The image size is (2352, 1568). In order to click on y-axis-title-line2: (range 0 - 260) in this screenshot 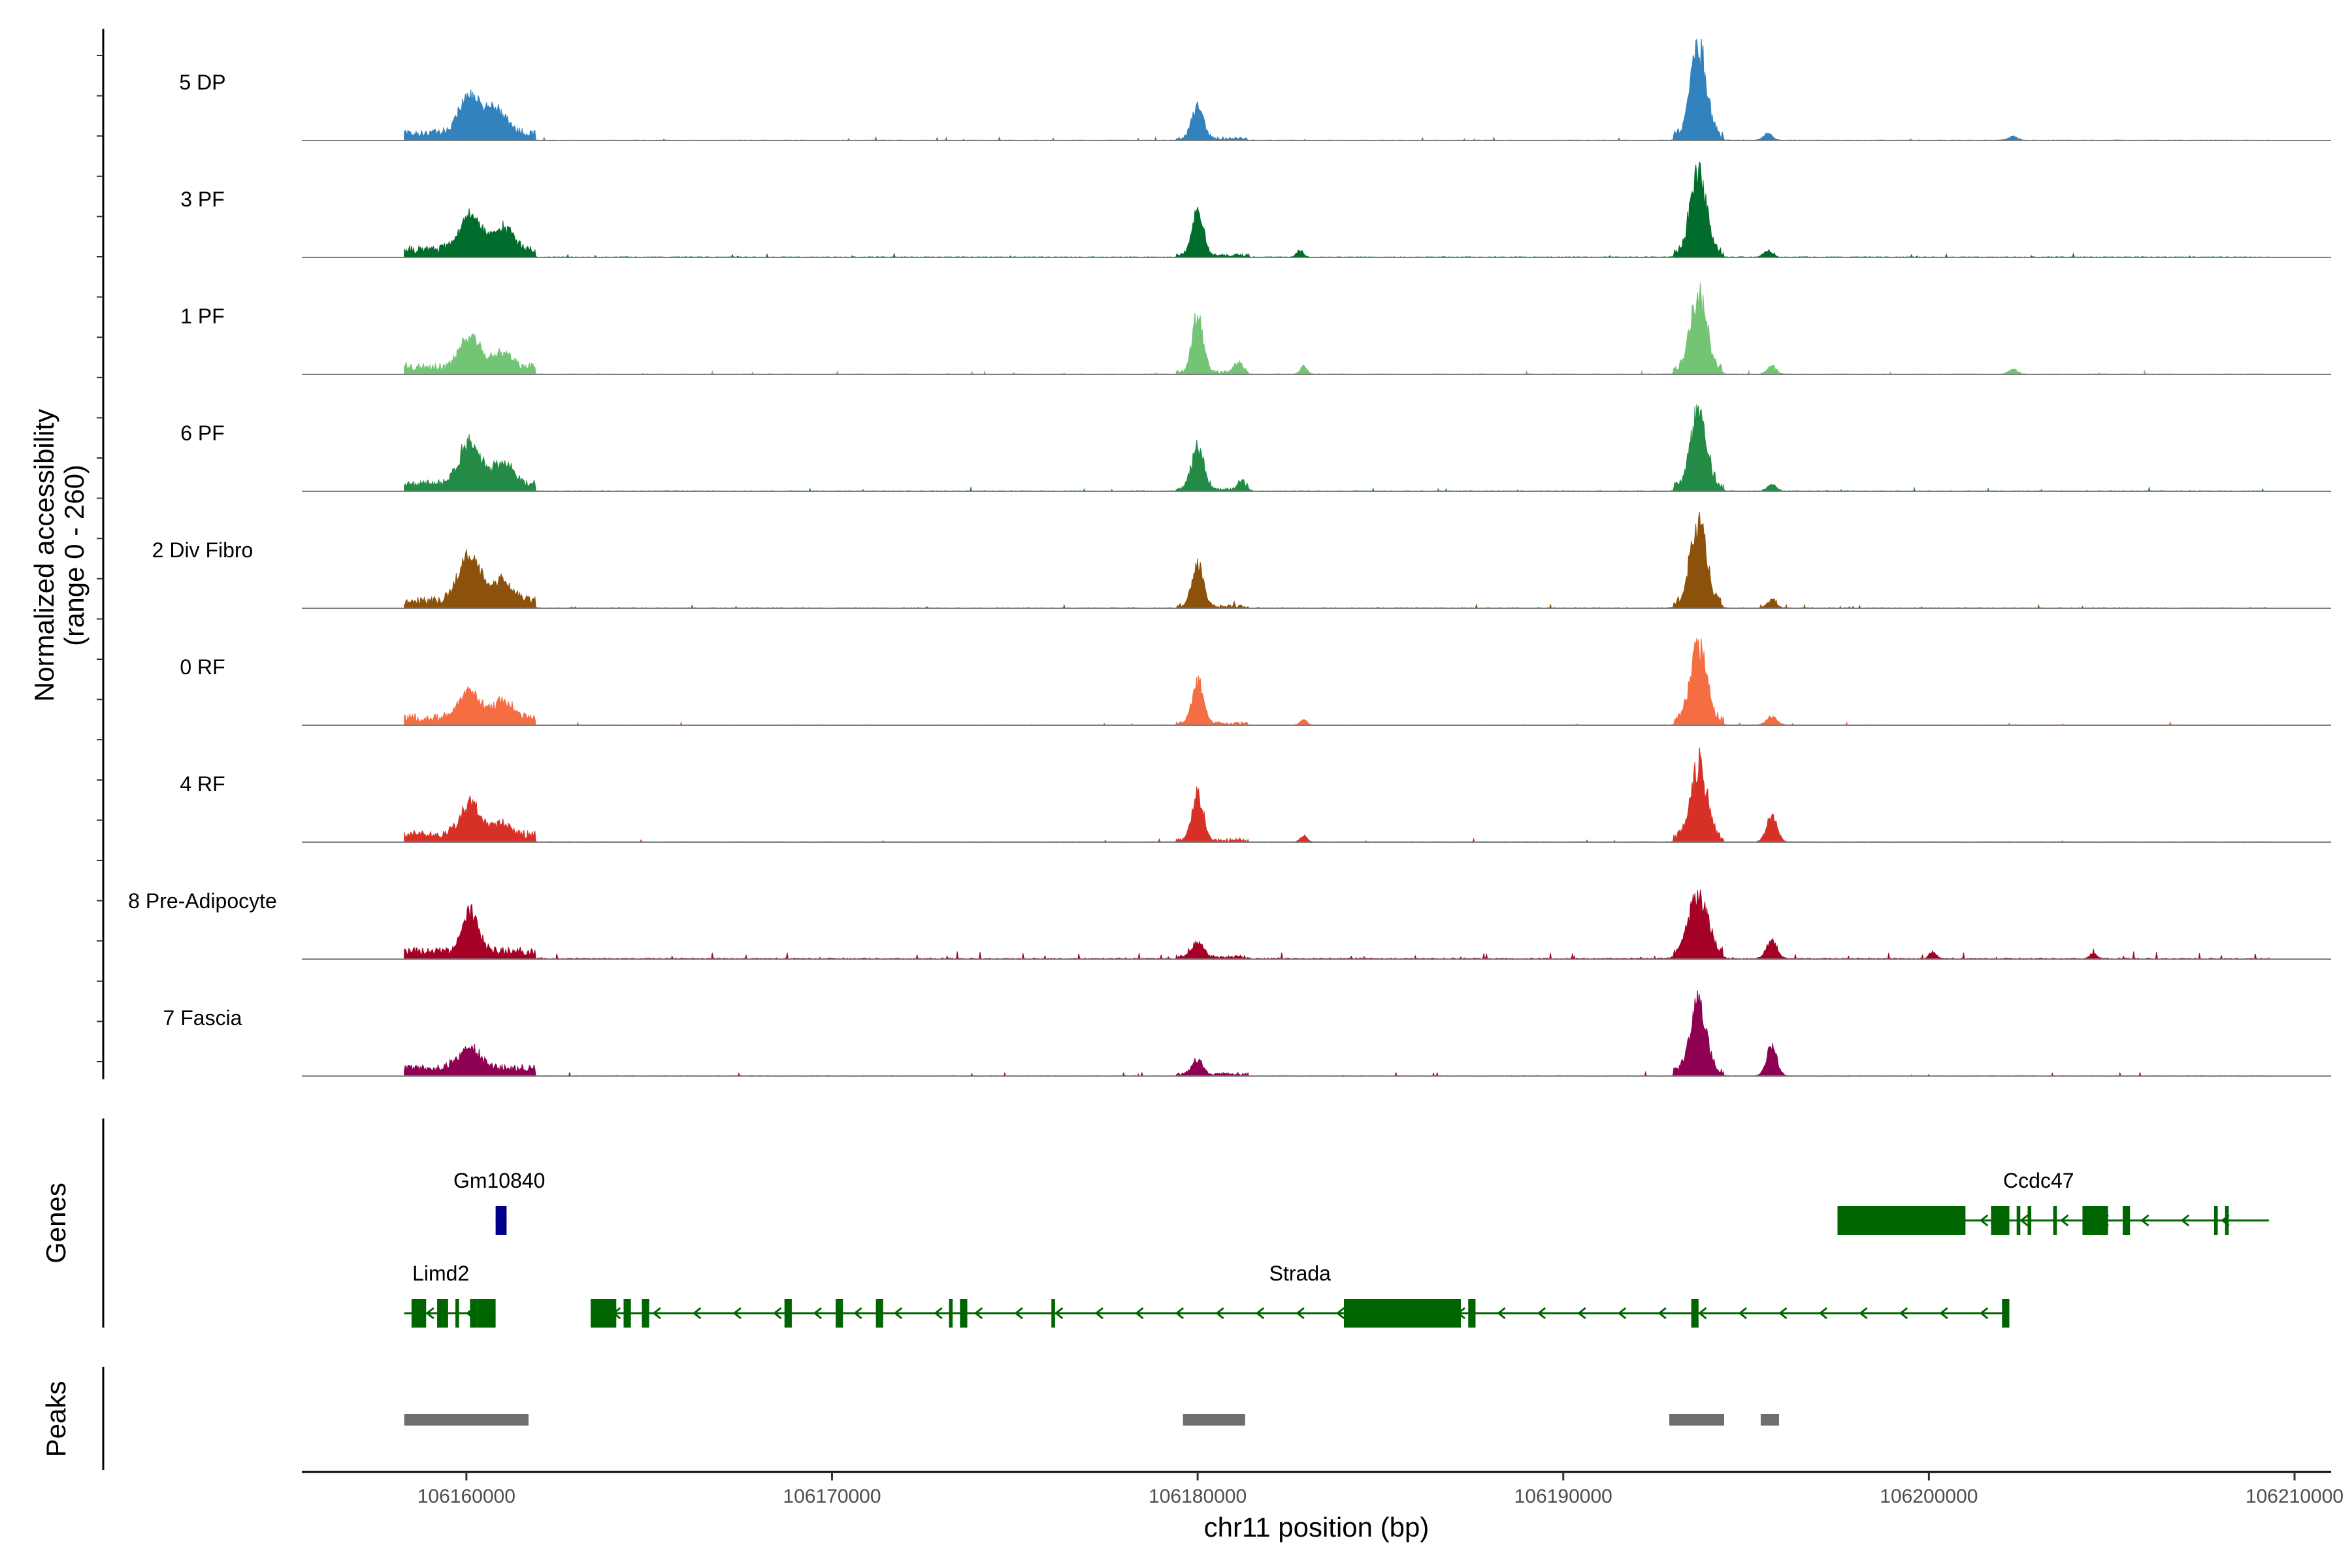, I will do `click(74, 555)`.